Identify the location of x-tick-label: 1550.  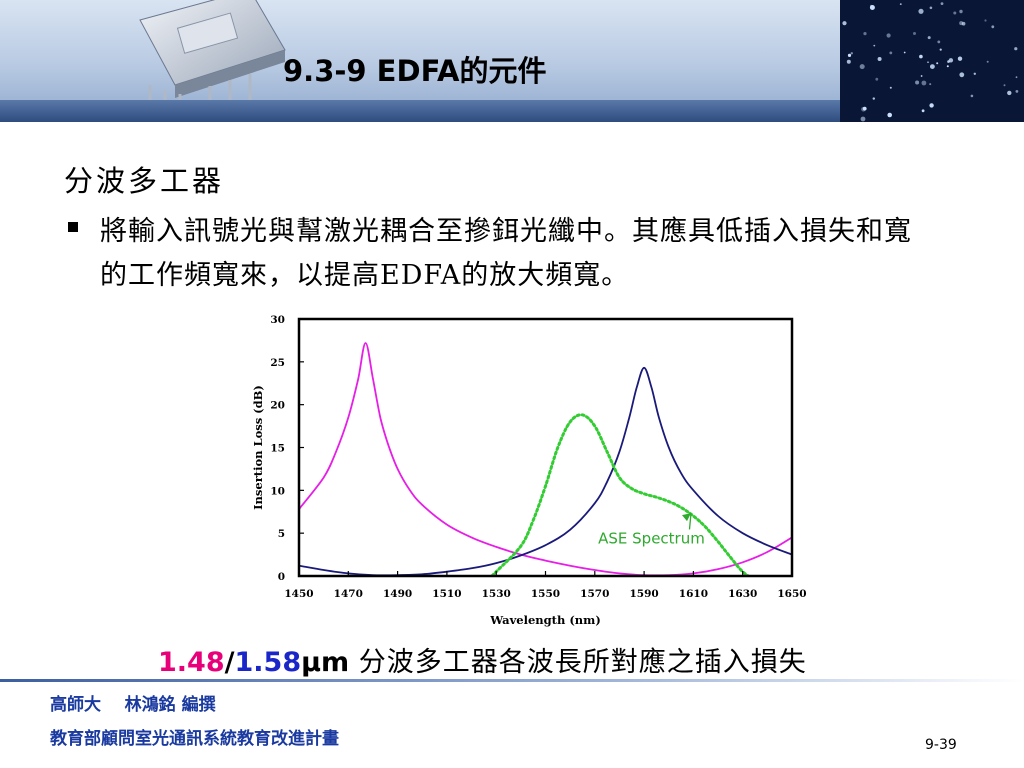
(545, 594).